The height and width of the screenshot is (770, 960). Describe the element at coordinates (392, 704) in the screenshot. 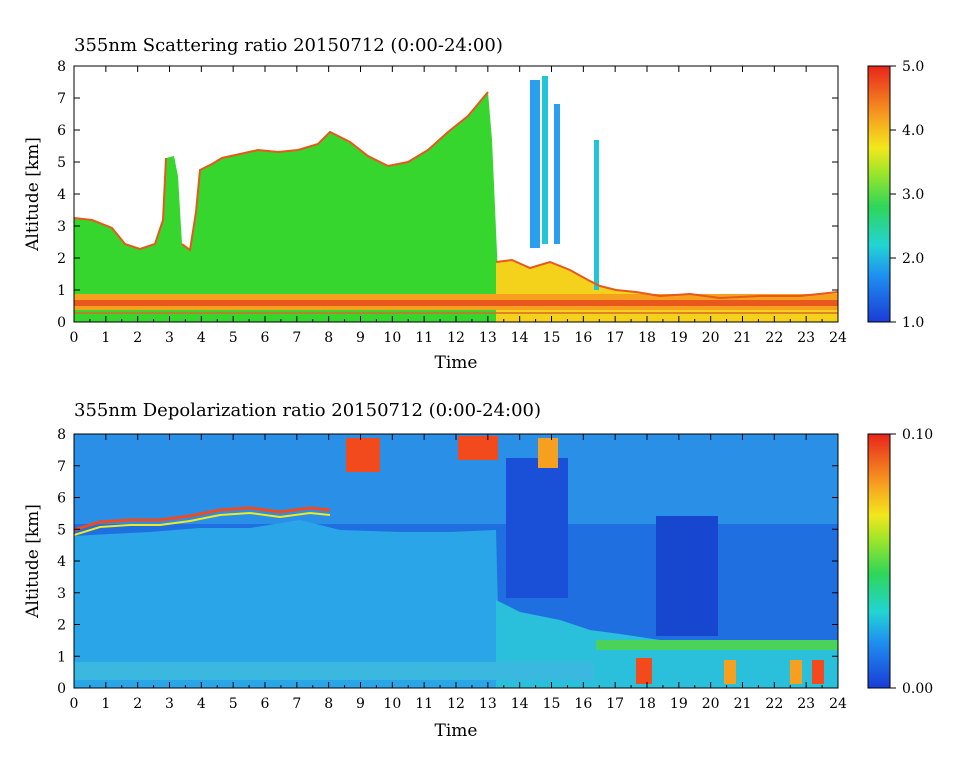

I see `panel2-x-tick-label: 10` at that location.